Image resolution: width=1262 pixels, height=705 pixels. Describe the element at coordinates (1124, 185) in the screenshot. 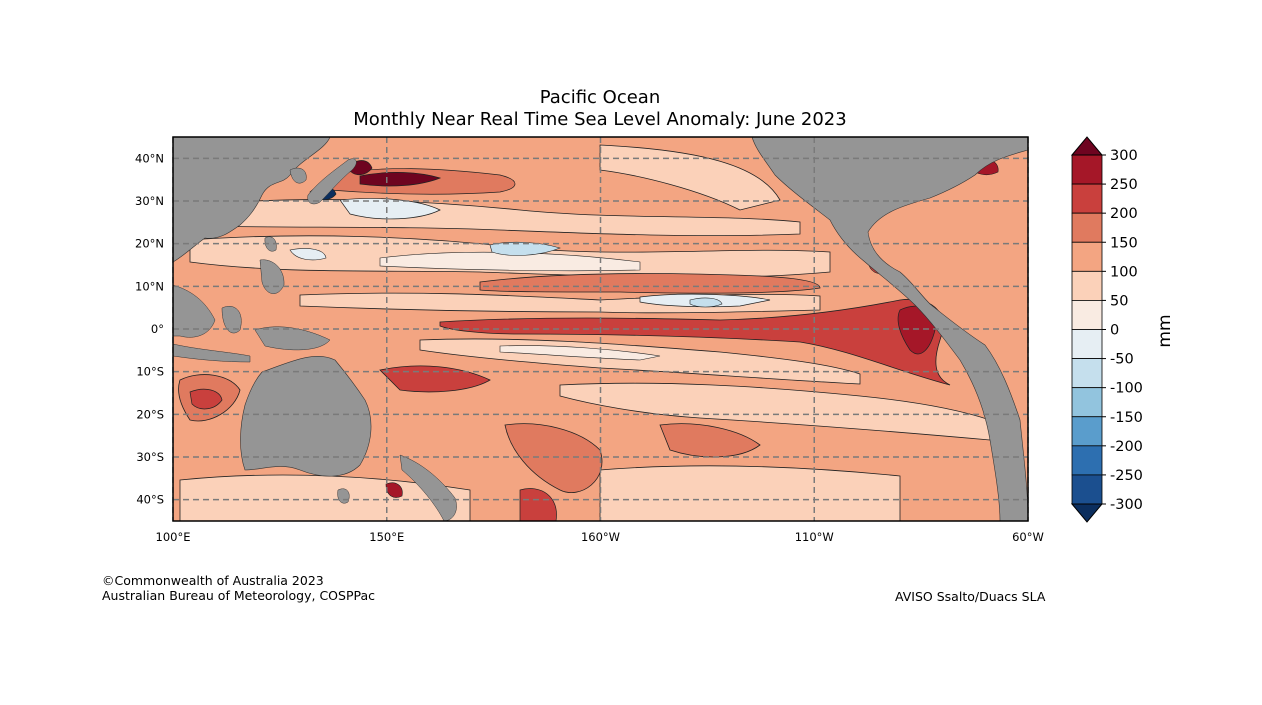

I see `colorbar-tick-label: 250` at that location.